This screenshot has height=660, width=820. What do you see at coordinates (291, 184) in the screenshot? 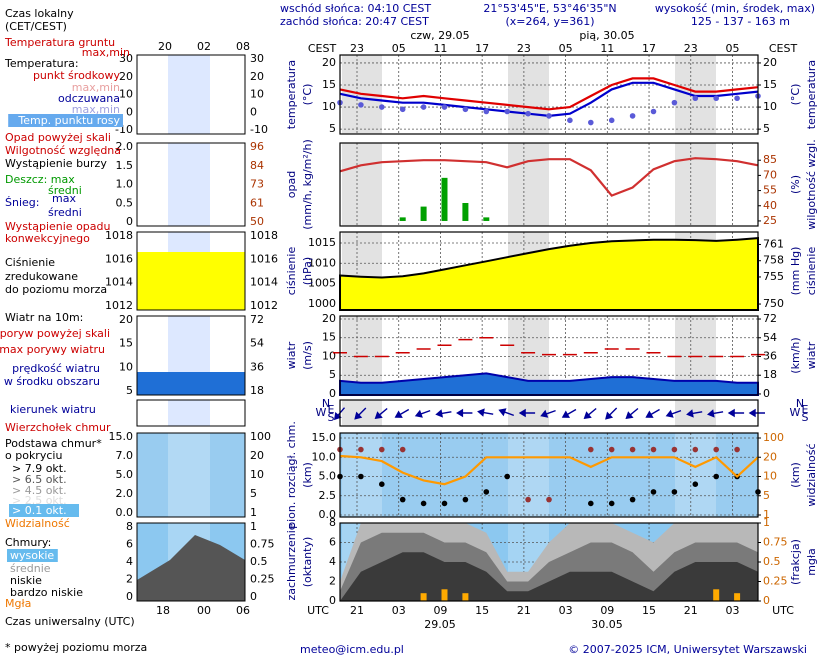
I see `axis-title: opad` at bounding box center [291, 184].